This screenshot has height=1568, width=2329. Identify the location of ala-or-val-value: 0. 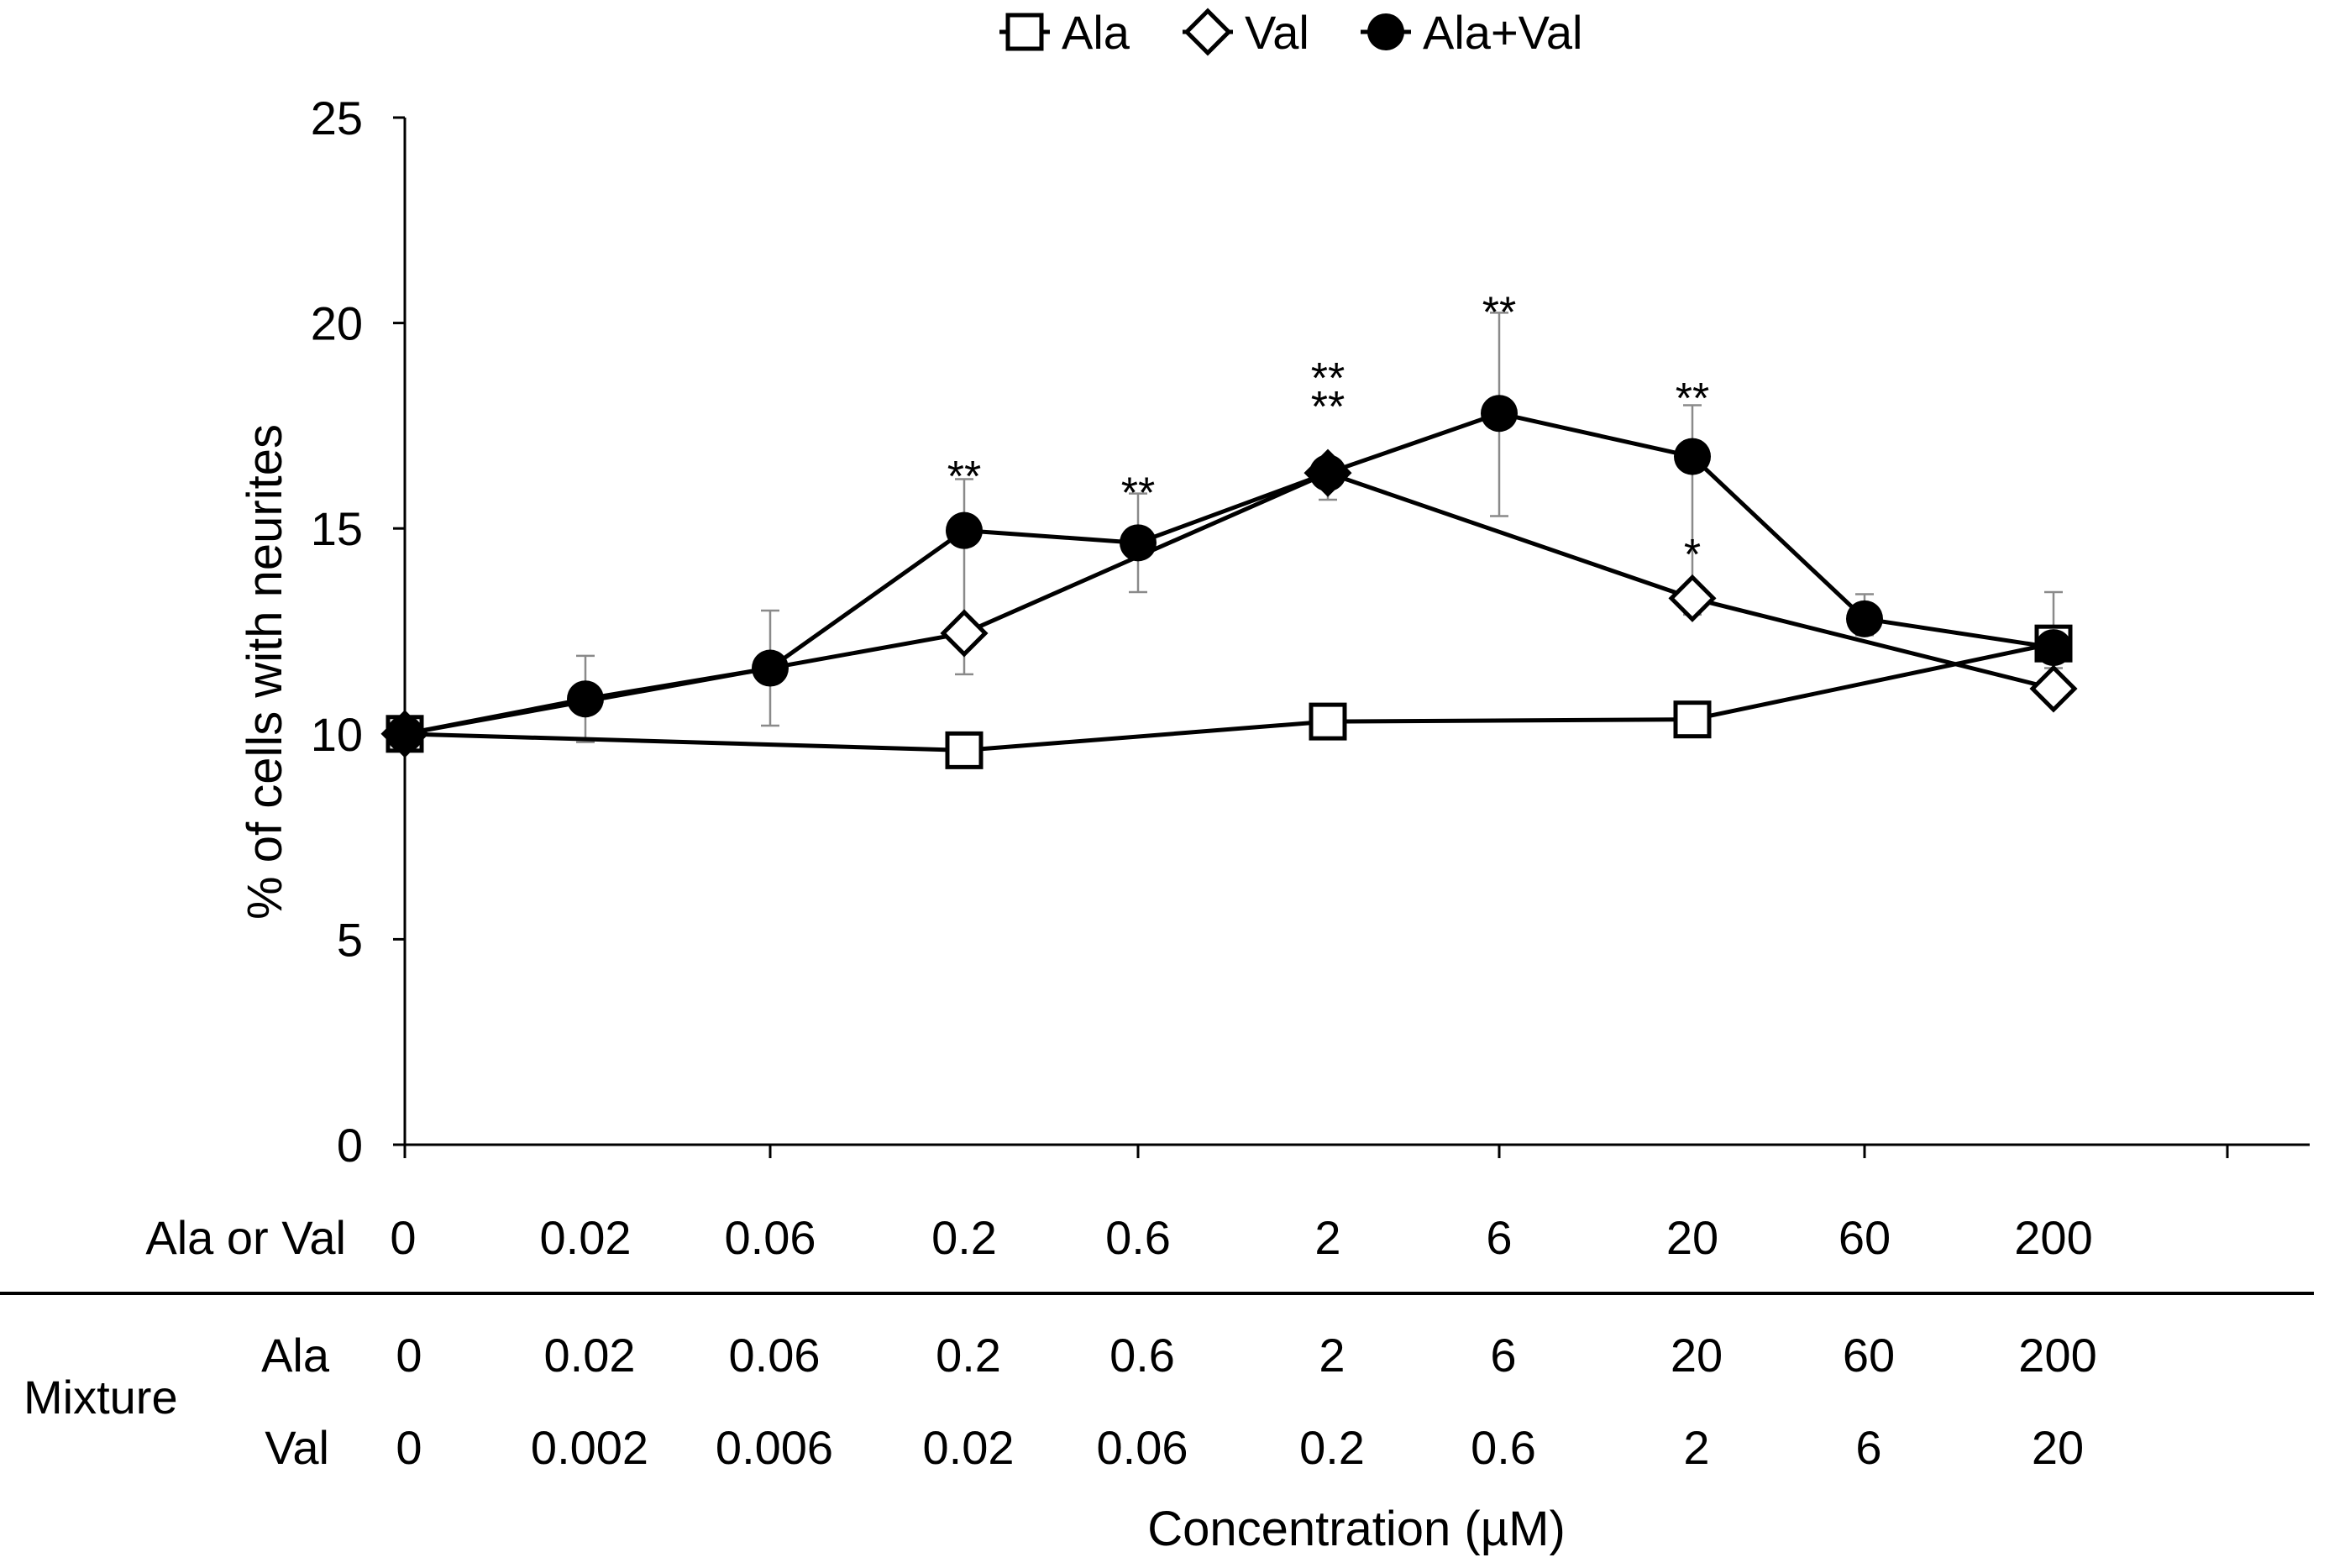
(403, 1237).